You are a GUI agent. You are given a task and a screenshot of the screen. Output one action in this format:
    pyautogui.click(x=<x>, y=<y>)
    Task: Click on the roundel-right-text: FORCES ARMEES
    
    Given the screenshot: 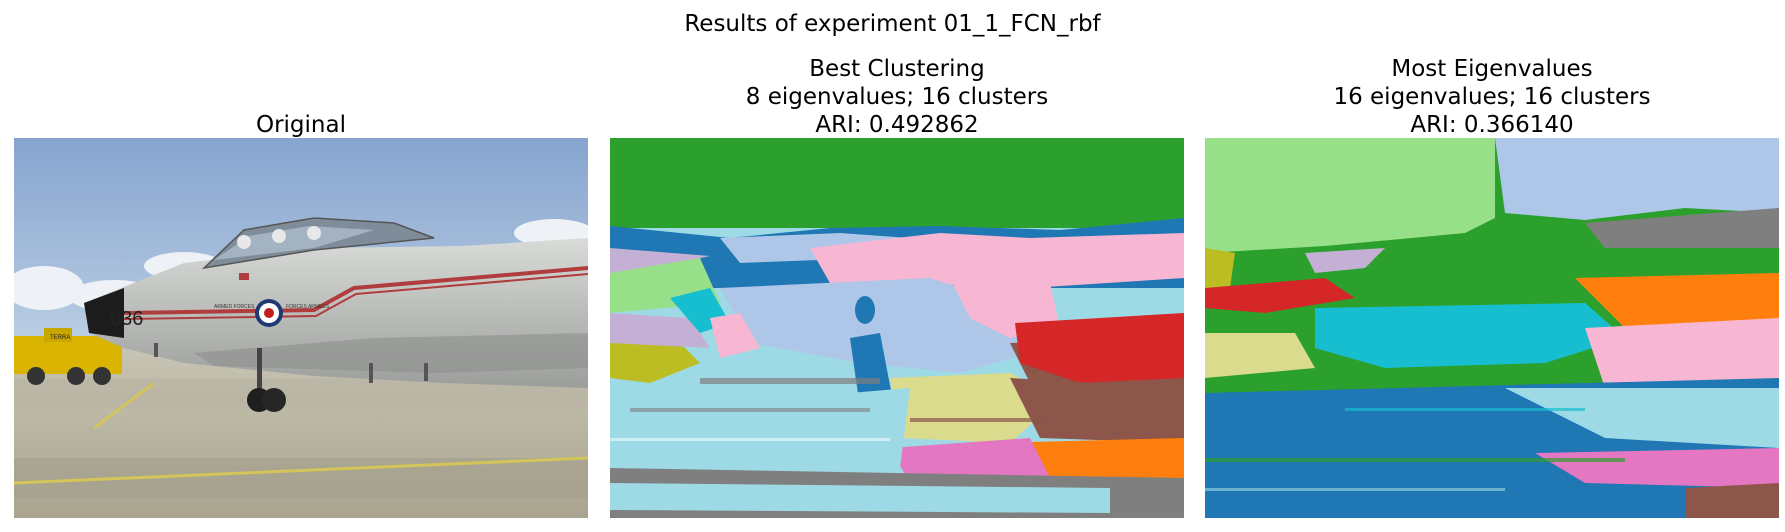 What is the action you would take?
    pyautogui.click(x=308, y=307)
    